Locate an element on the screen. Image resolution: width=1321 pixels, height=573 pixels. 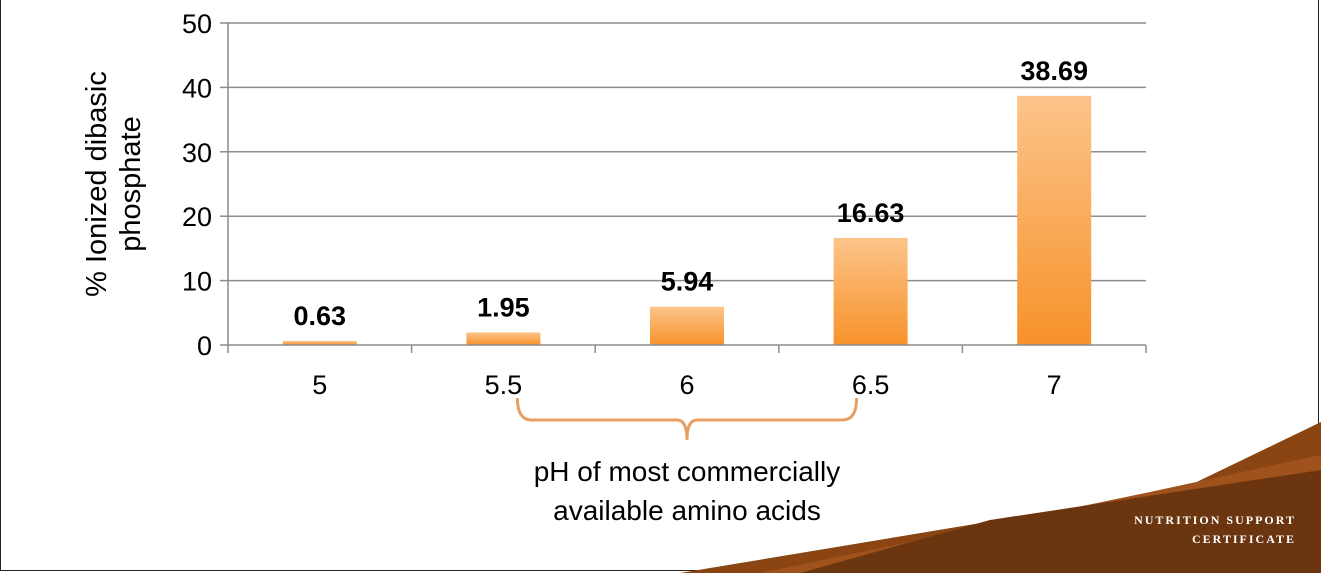
x-tick-label-5.5: 5.5 is located at coordinates (504, 385).